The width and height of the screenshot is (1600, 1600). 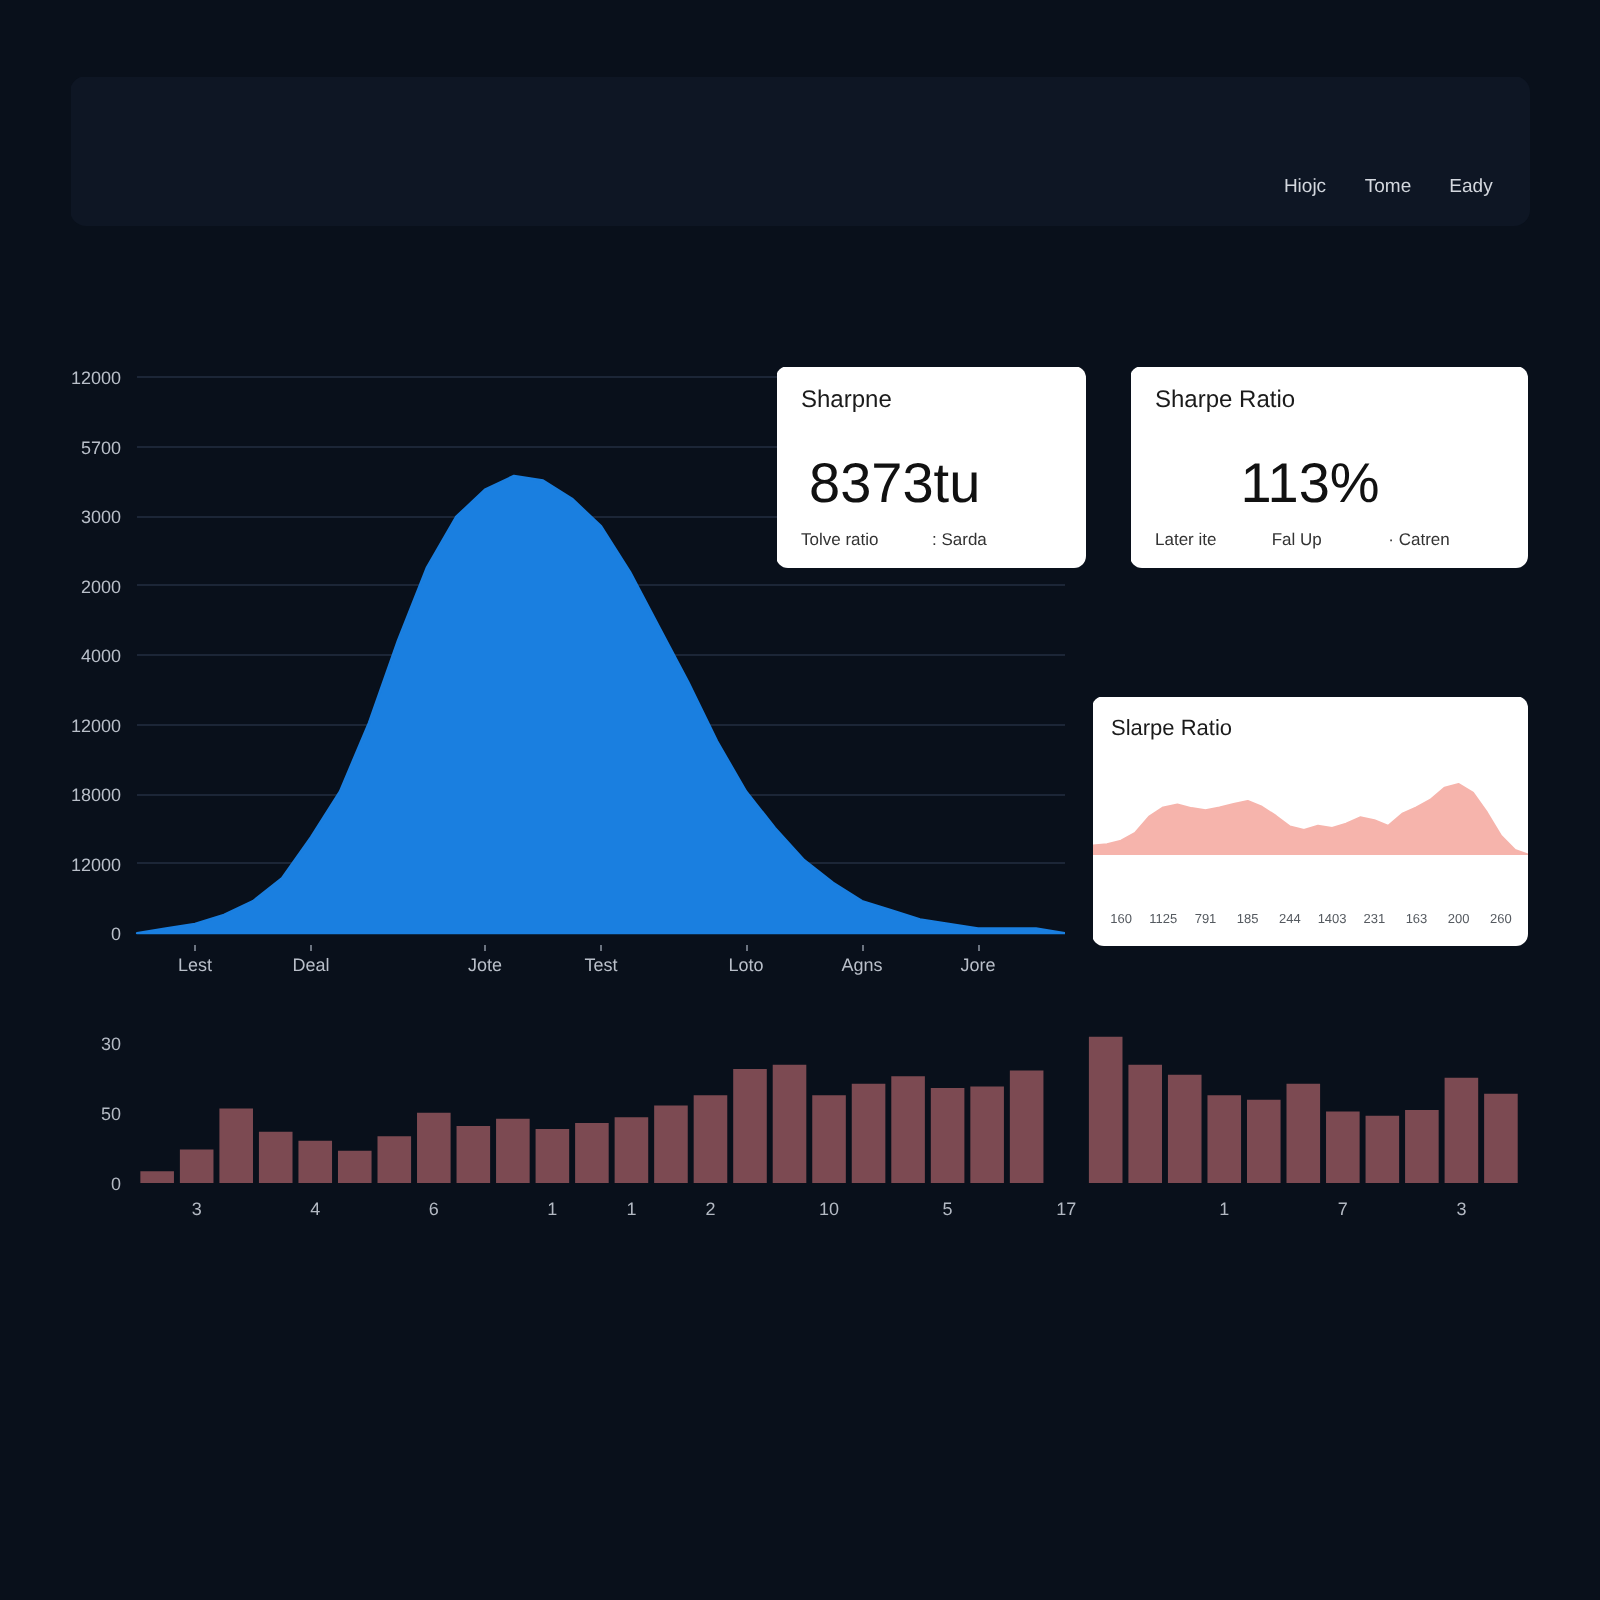 I want to click on x-tick-label: 2, so click(x=710, y=1209).